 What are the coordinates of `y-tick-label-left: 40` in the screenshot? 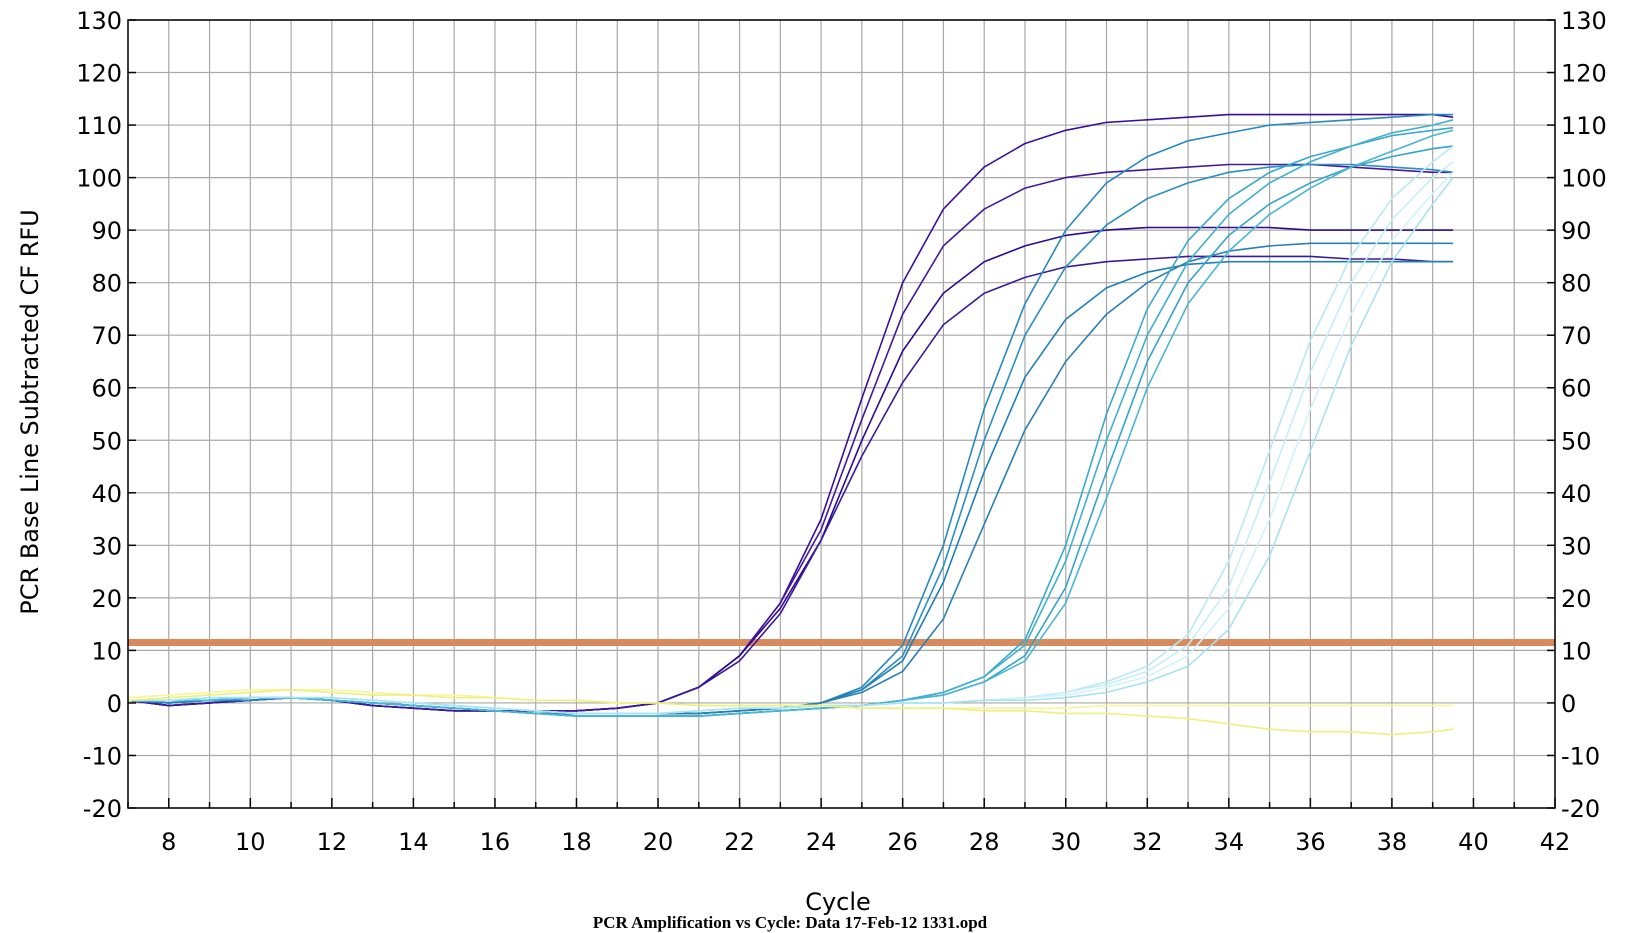 It's located at (106, 494).